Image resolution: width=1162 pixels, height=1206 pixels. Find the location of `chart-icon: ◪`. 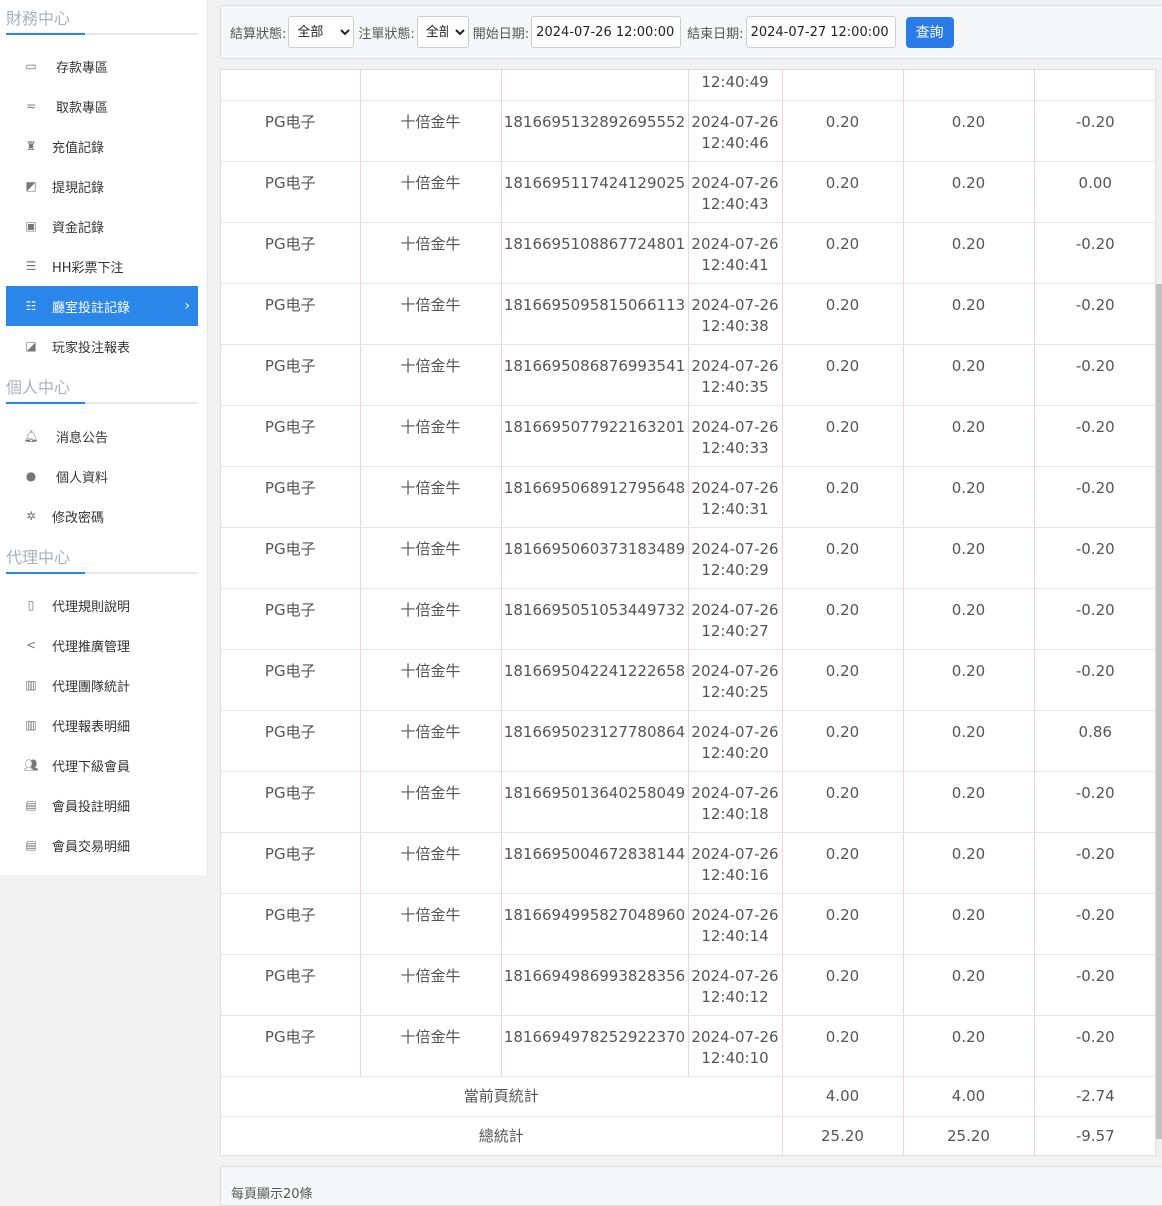

chart-icon: ◪ is located at coordinates (31, 346).